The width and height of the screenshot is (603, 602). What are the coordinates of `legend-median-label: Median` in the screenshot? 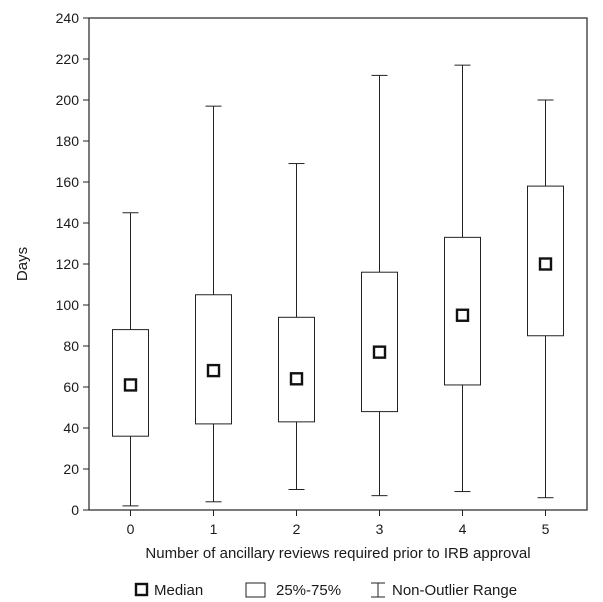 It's located at (178, 590).